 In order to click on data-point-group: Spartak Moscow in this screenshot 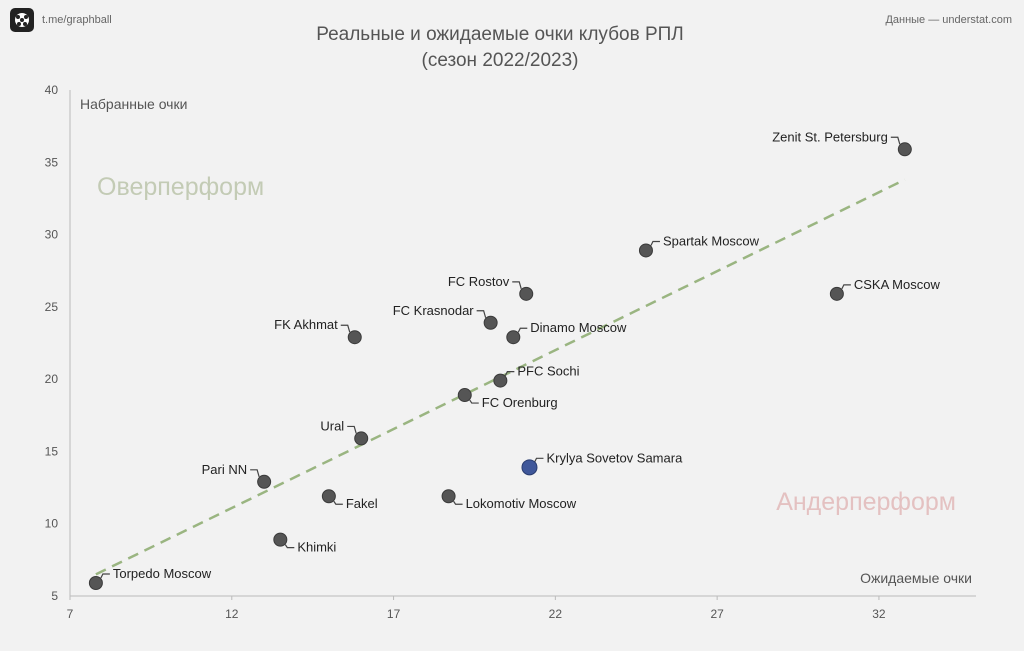, I will do `click(699, 245)`.